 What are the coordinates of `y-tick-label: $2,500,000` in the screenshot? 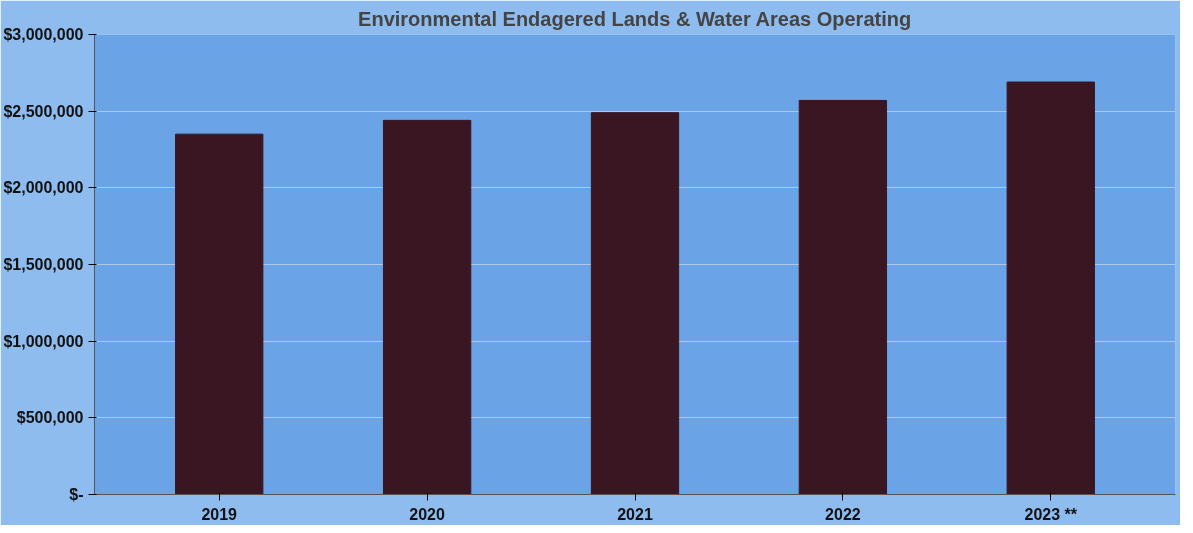 It's located at (43, 111).